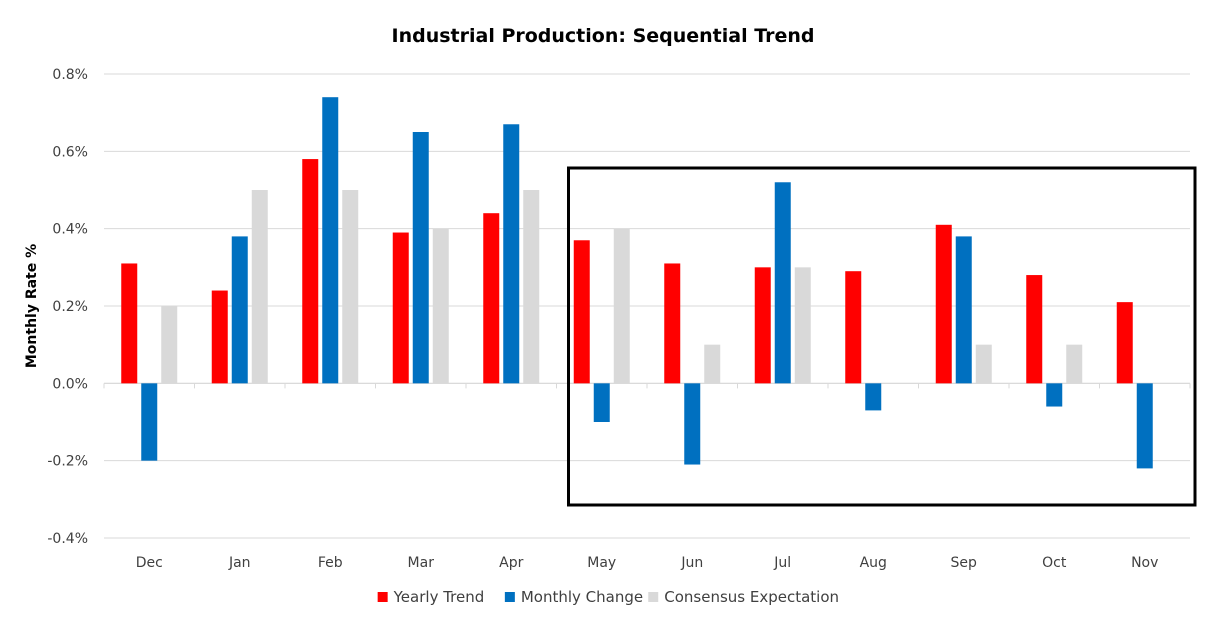  I want to click on x-tick-label: Jun, so click(691, 563).